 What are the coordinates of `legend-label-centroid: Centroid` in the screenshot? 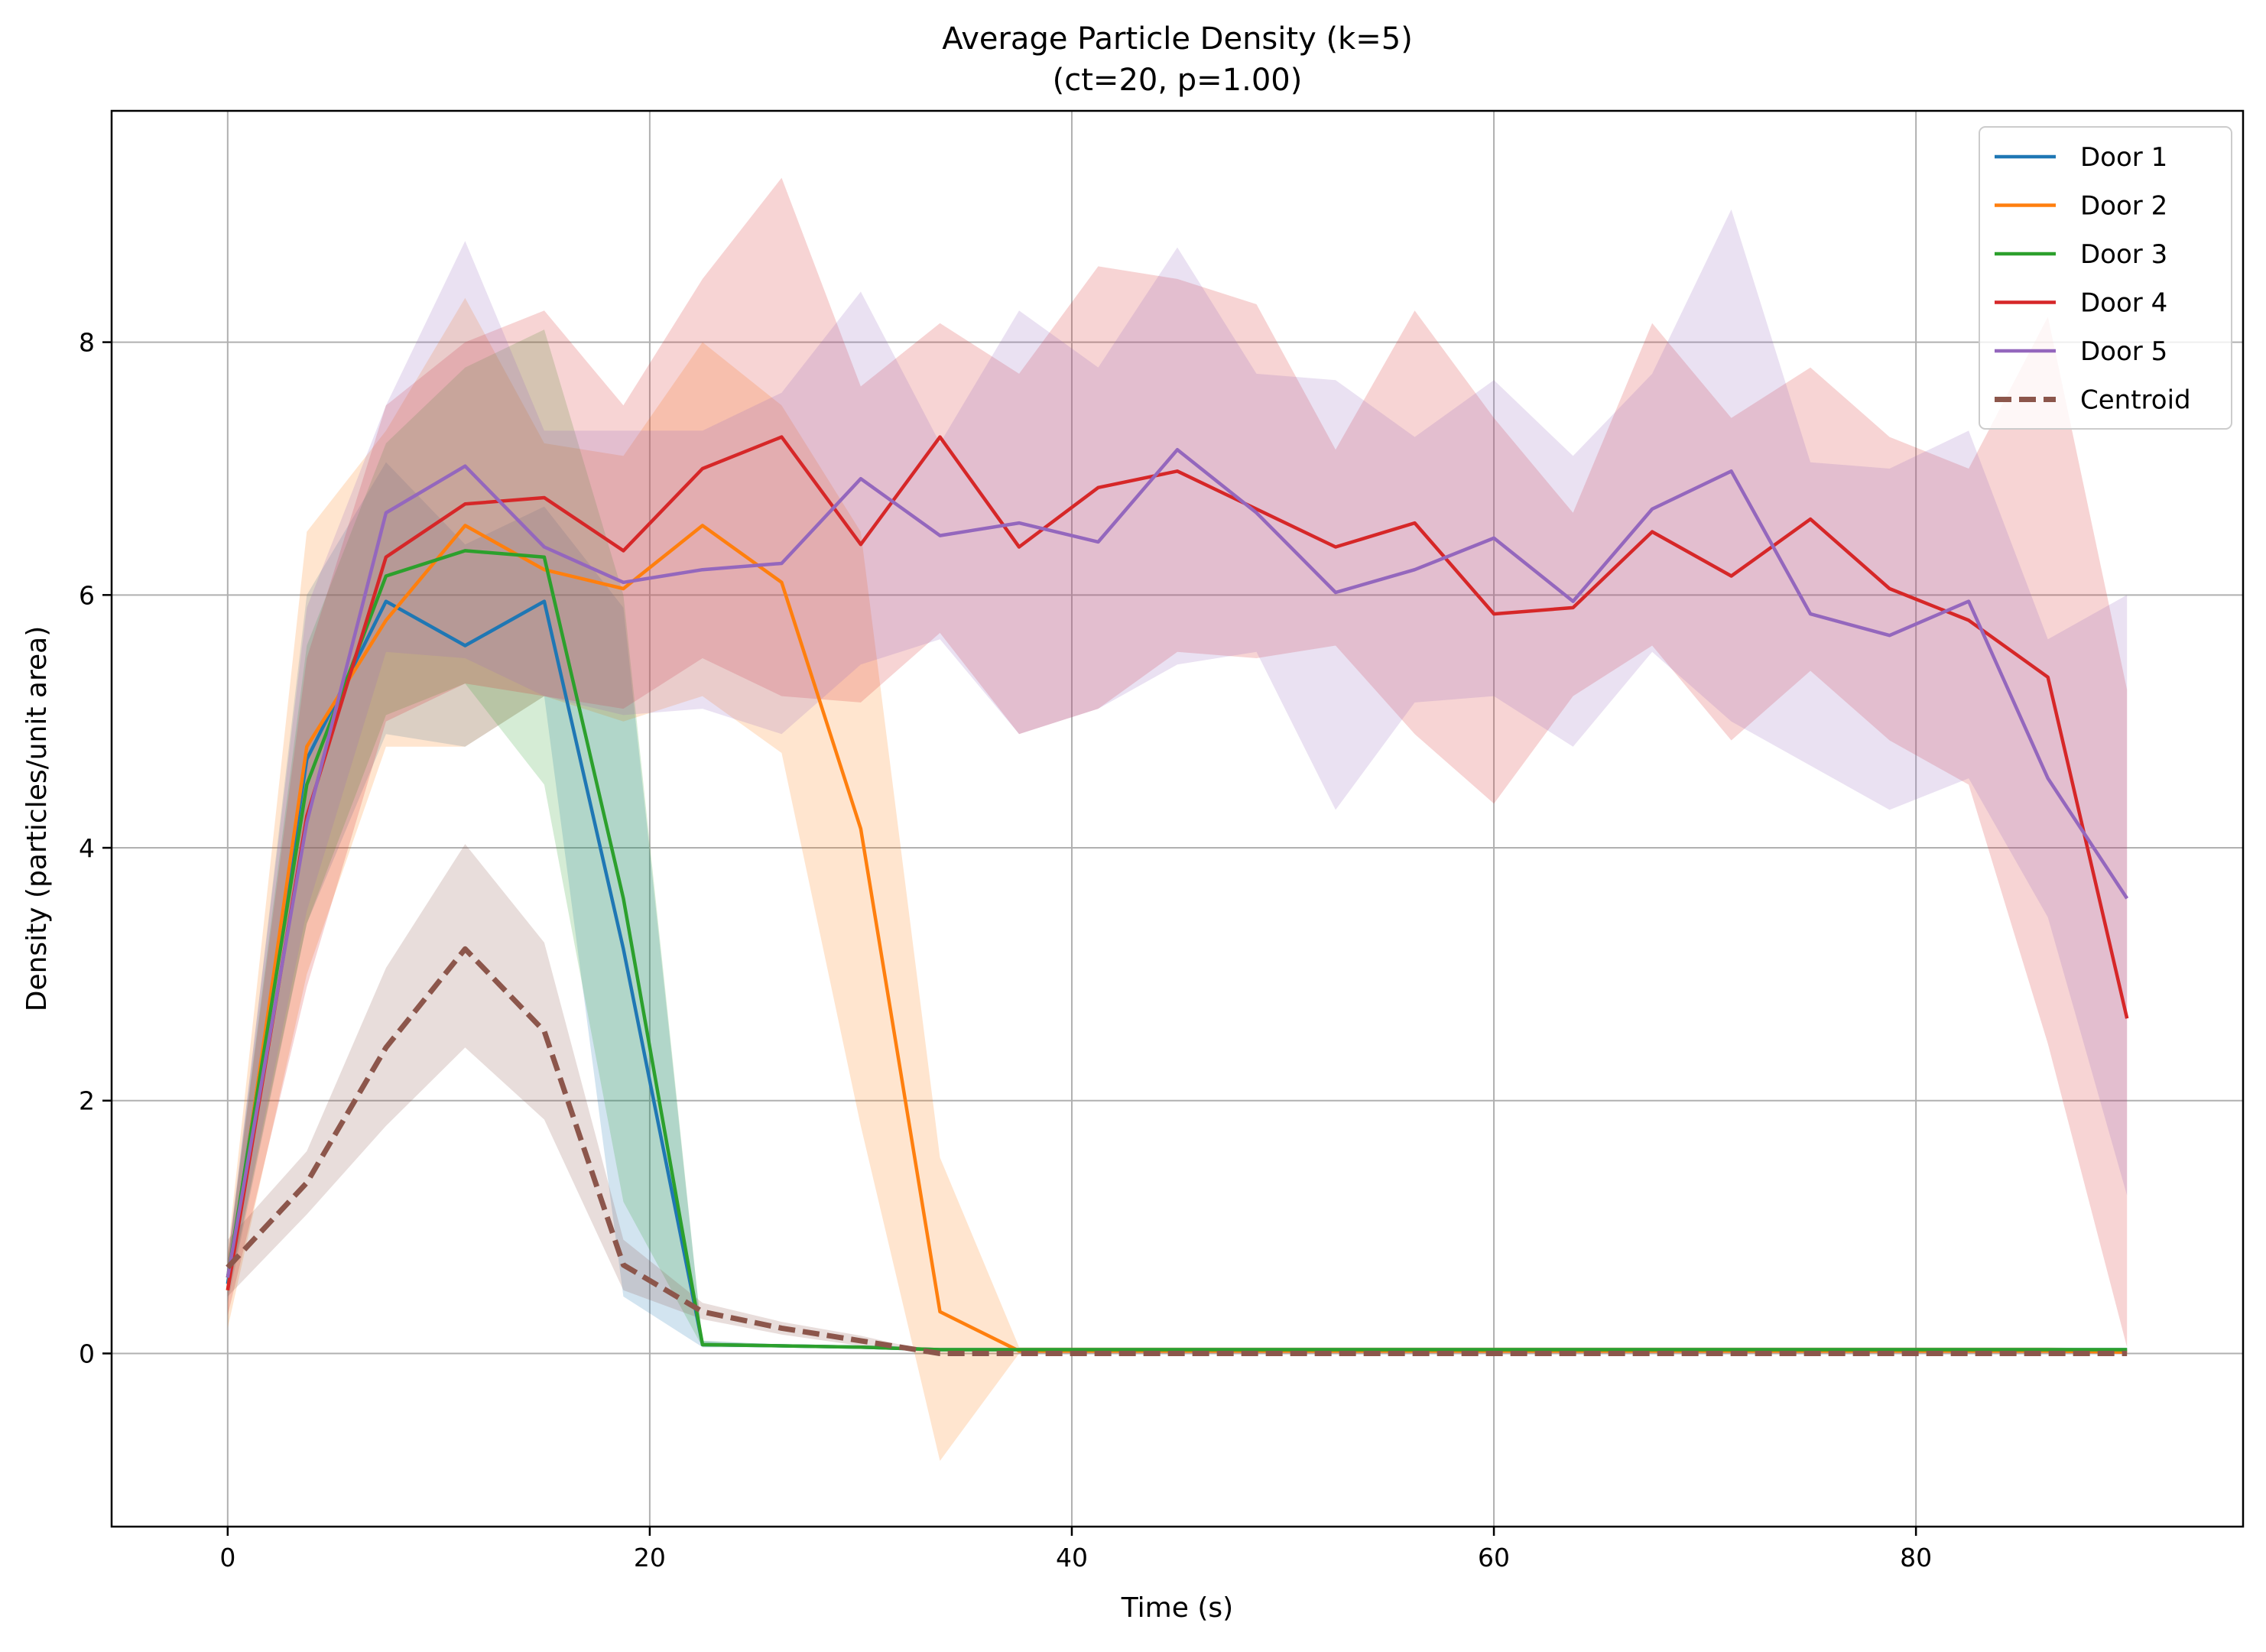 It's located at (2135, 400).